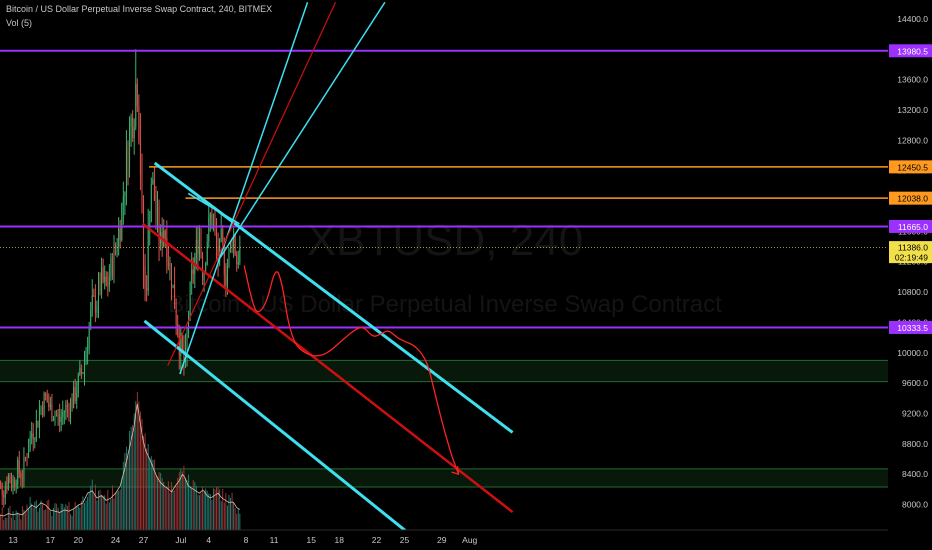 This screenshot has width=932, height=550. I want to click on time-tick-13: 29, so click(442, 540).